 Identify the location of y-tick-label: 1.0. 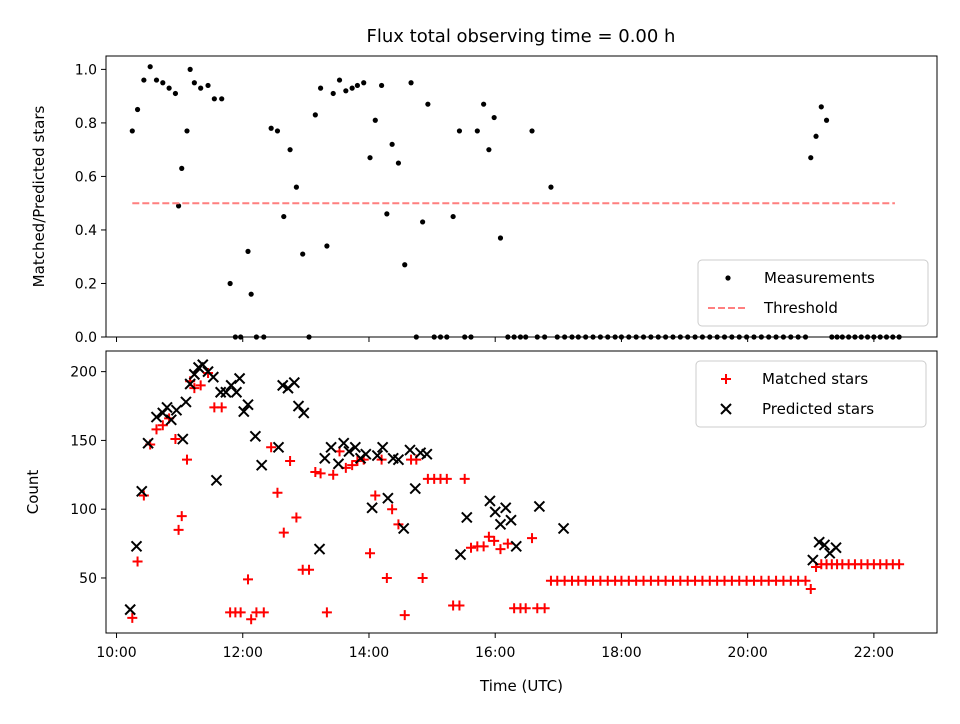
(86, 70).